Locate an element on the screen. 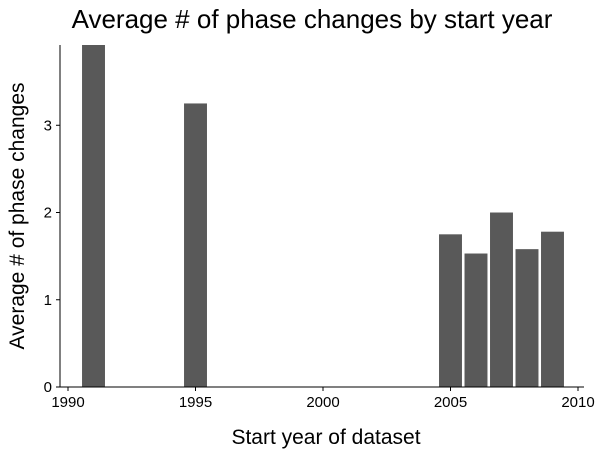 The height and width of the screenshot is (454, 600). bar-2005 is located at coordinates (450, 310).